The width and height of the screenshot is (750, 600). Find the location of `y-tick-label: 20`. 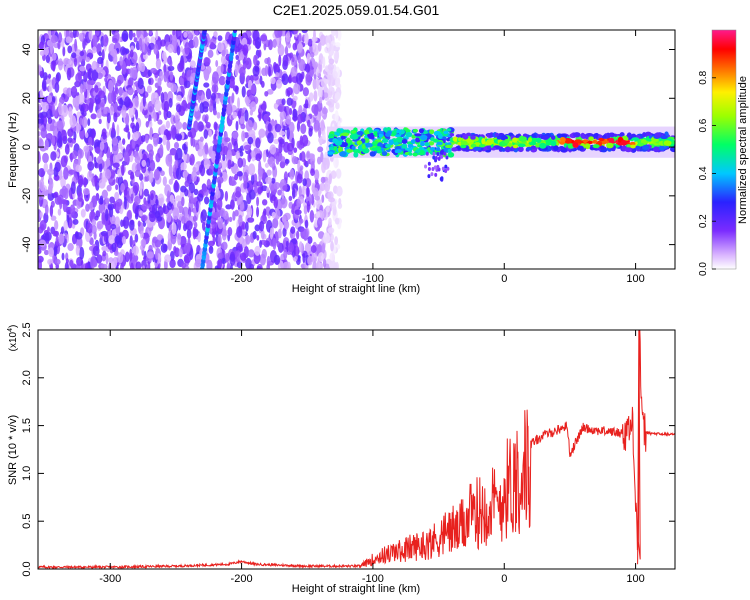

y-tick-label: 20 is located at coordinates (27, 98).